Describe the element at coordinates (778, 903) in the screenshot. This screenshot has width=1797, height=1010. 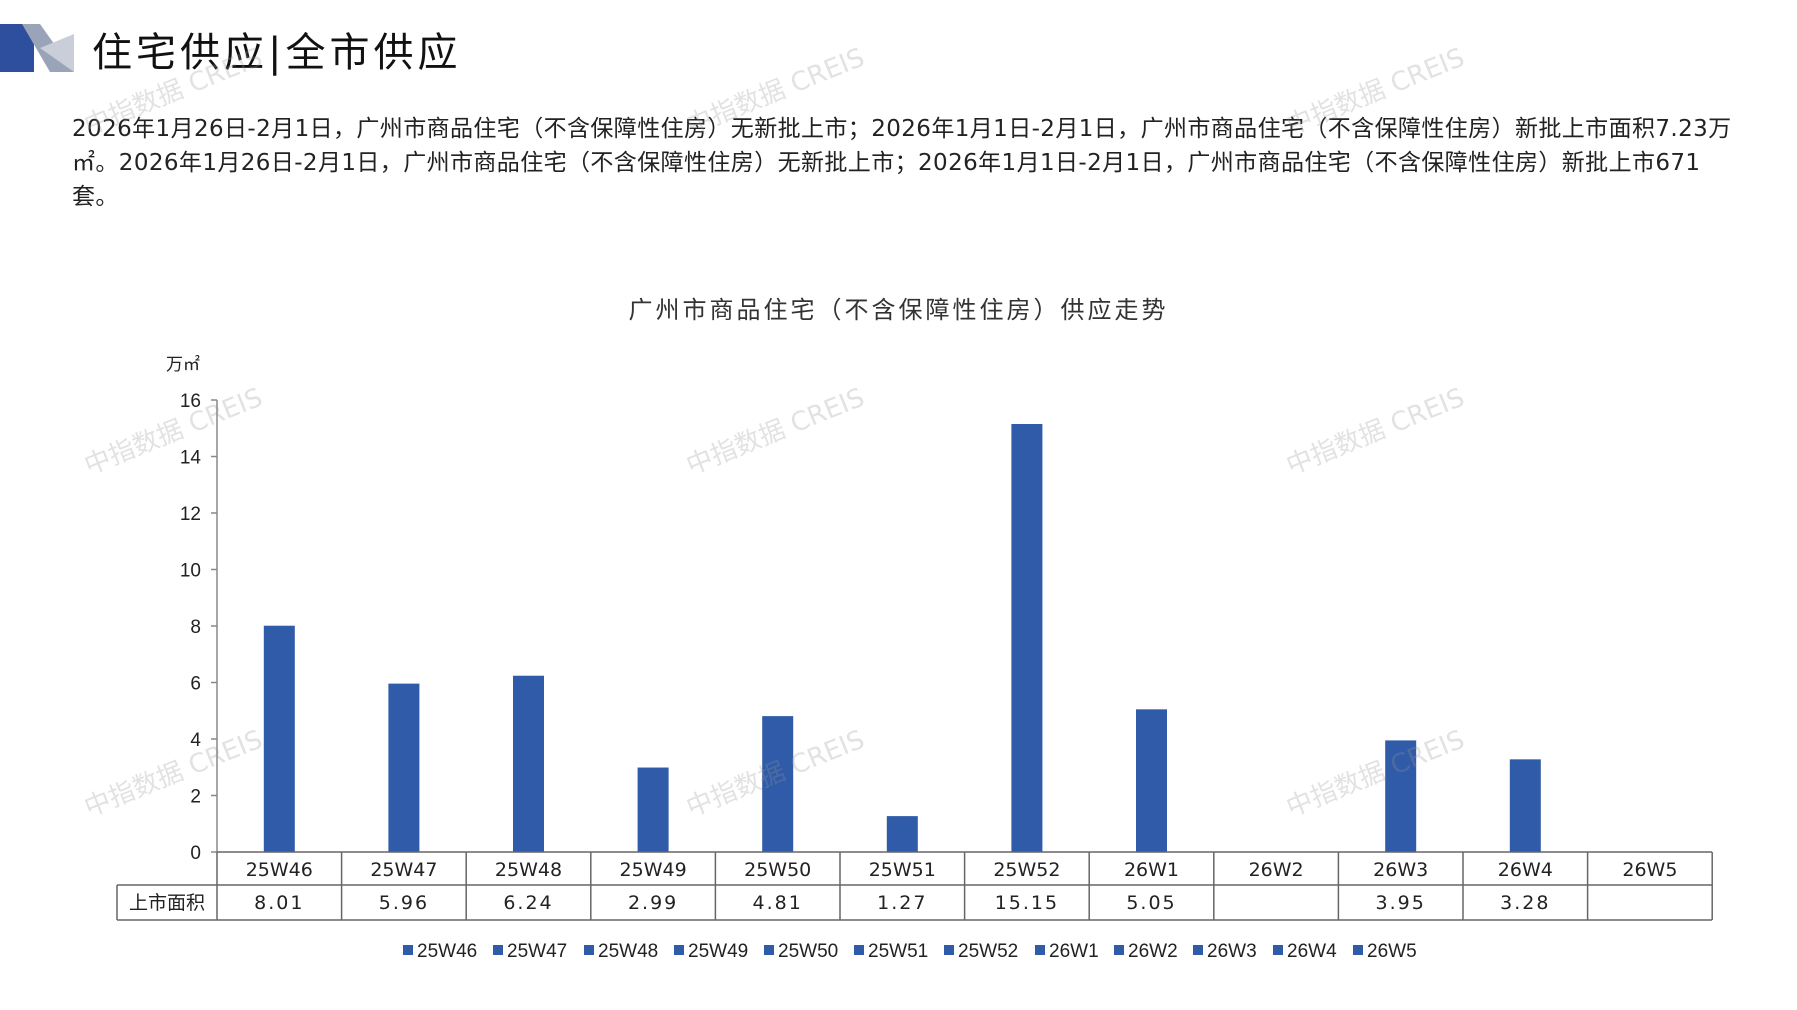
I see `data-label: 4.81` at that location.